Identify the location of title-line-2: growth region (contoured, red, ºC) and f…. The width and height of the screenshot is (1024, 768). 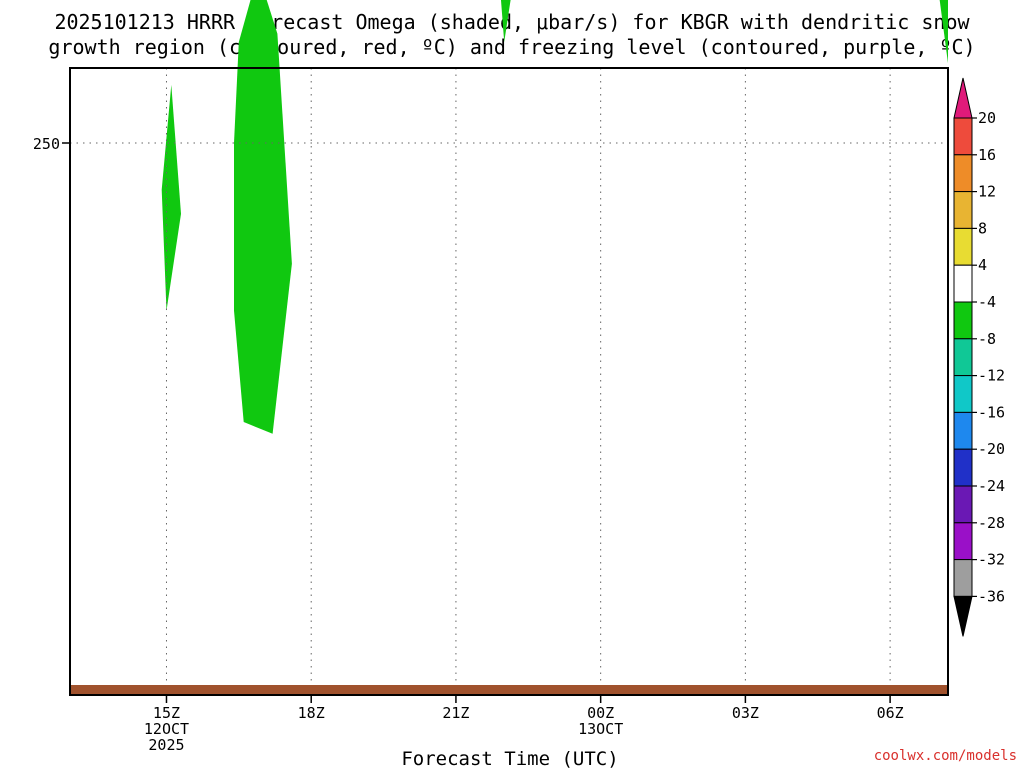
(511, 47).